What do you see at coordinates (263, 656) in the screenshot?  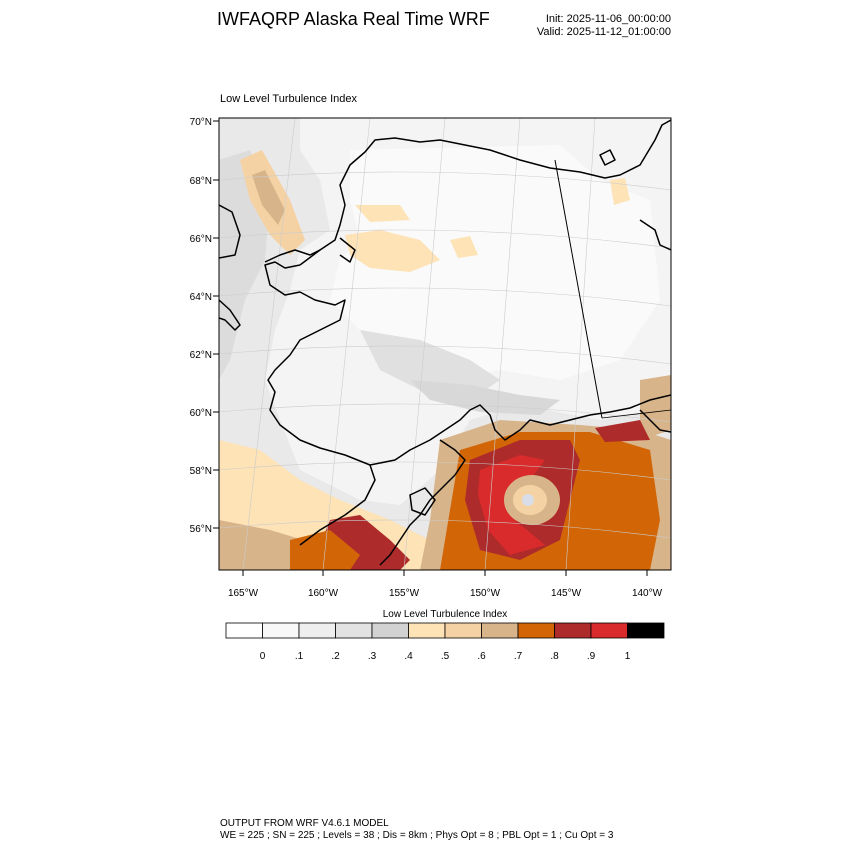 I see `colorbar-label: 0` at bounding box center [263, 656].